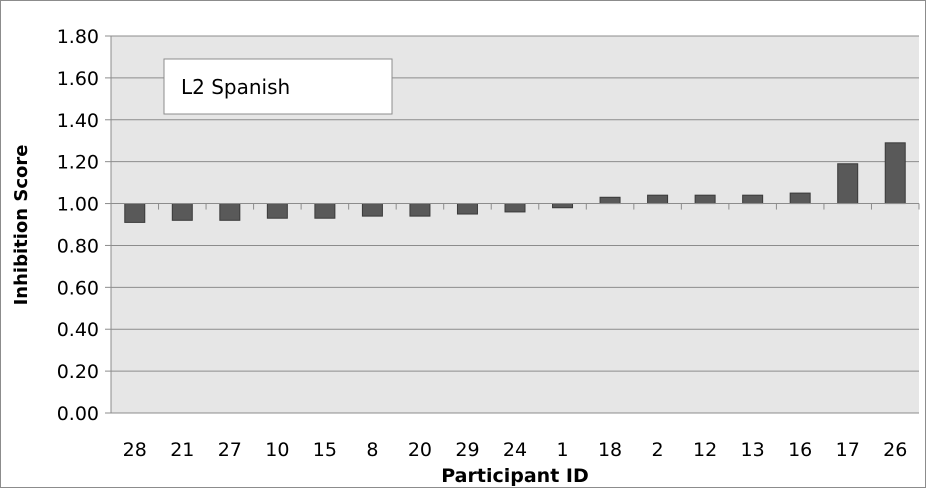  What do you see at coordinates (135, 450) in the screenshot?
I see `x-tick-label: 28` at bounding box center [135, 450].